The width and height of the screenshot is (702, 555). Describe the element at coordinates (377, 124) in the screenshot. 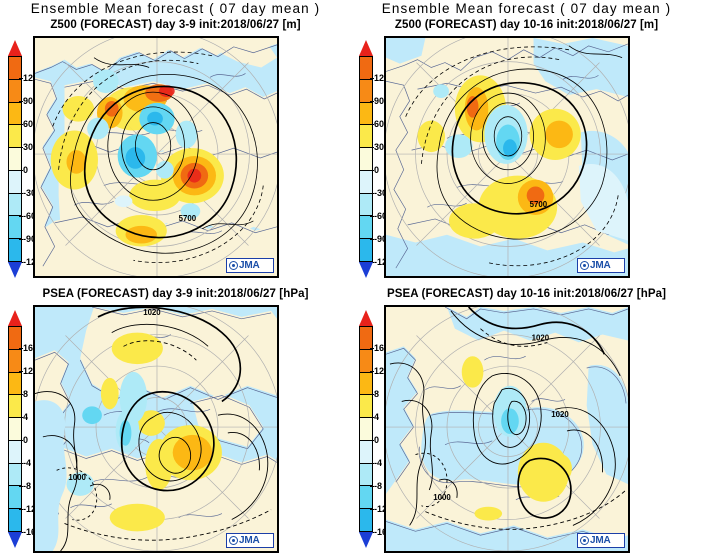

I see `colorbar-tick-label: 60` at that location.